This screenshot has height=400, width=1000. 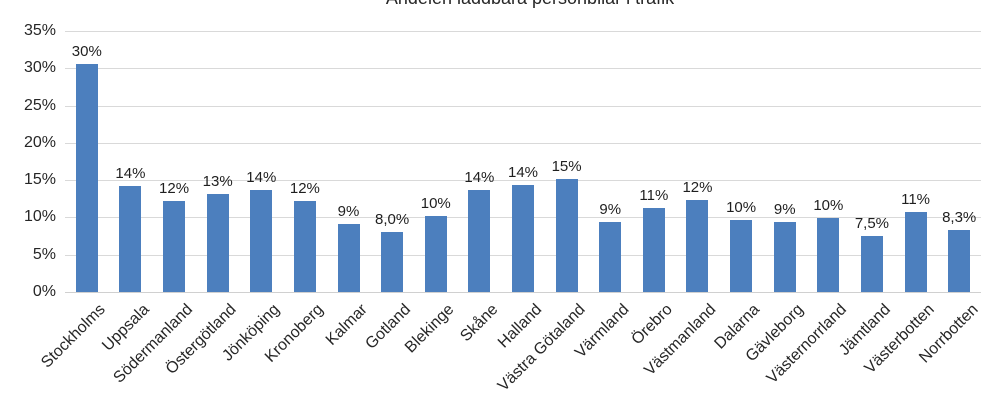 I want to click on bar-value-label: 13%, so click(x=217, y=181).